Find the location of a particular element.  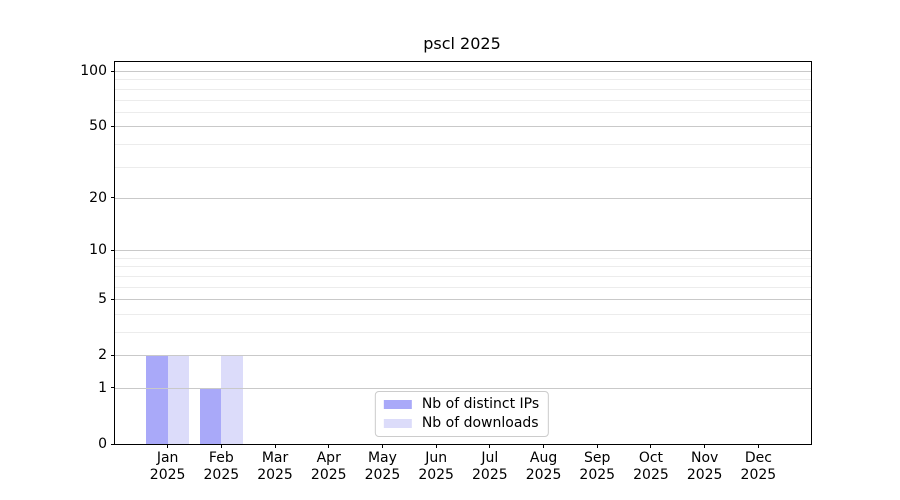

x-tick-label: Dec 2025 is located at coordinates (758, 466).